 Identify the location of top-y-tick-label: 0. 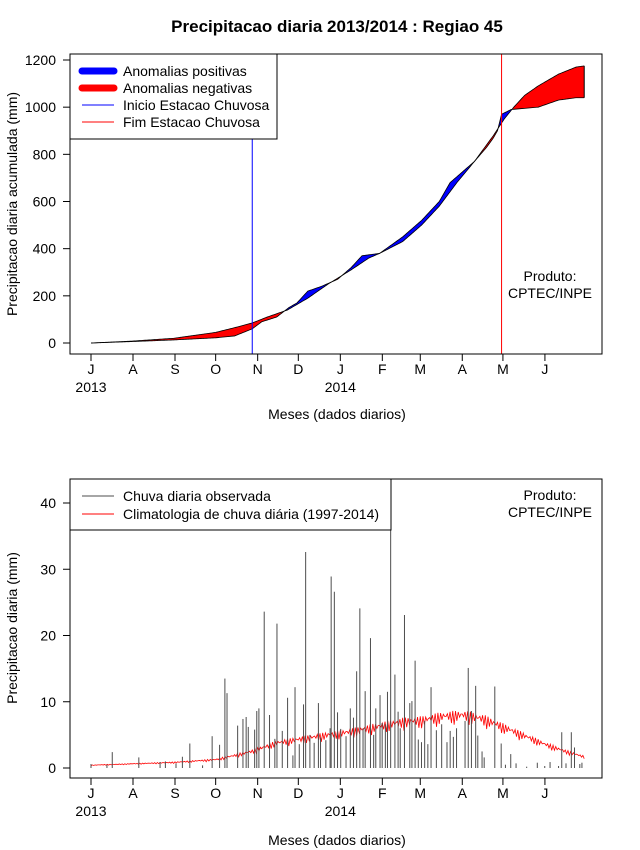
(52, 343).